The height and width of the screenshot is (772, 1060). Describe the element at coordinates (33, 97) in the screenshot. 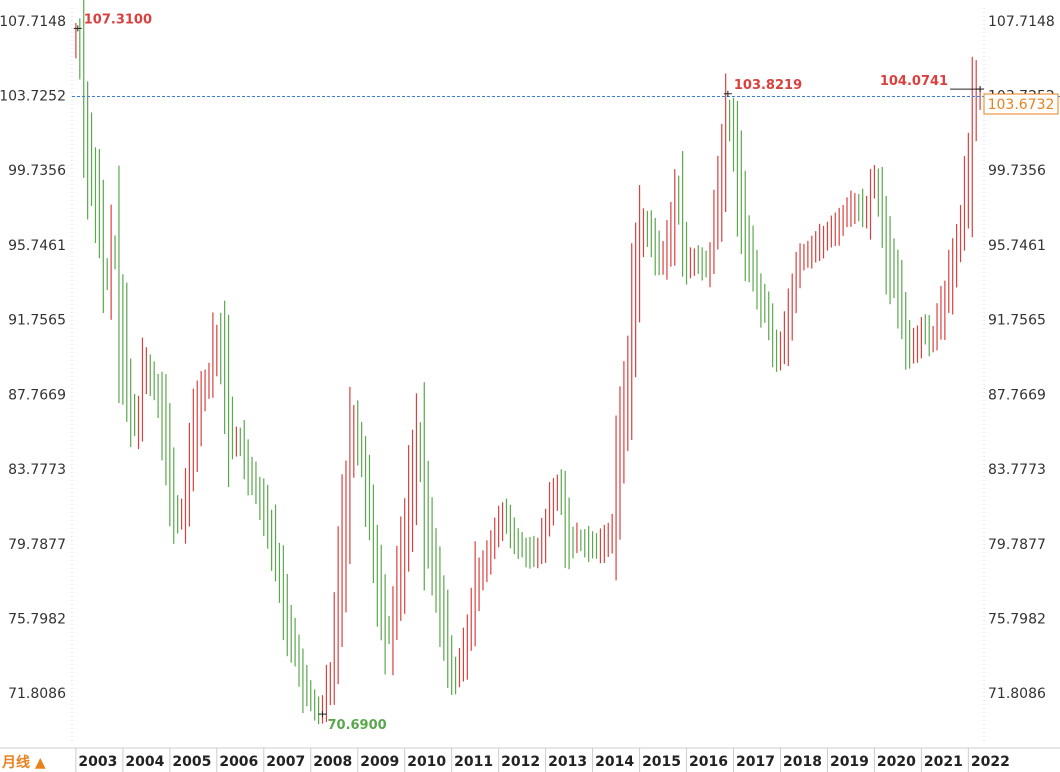

I see `y-tick-left: 103.7252` at that location.